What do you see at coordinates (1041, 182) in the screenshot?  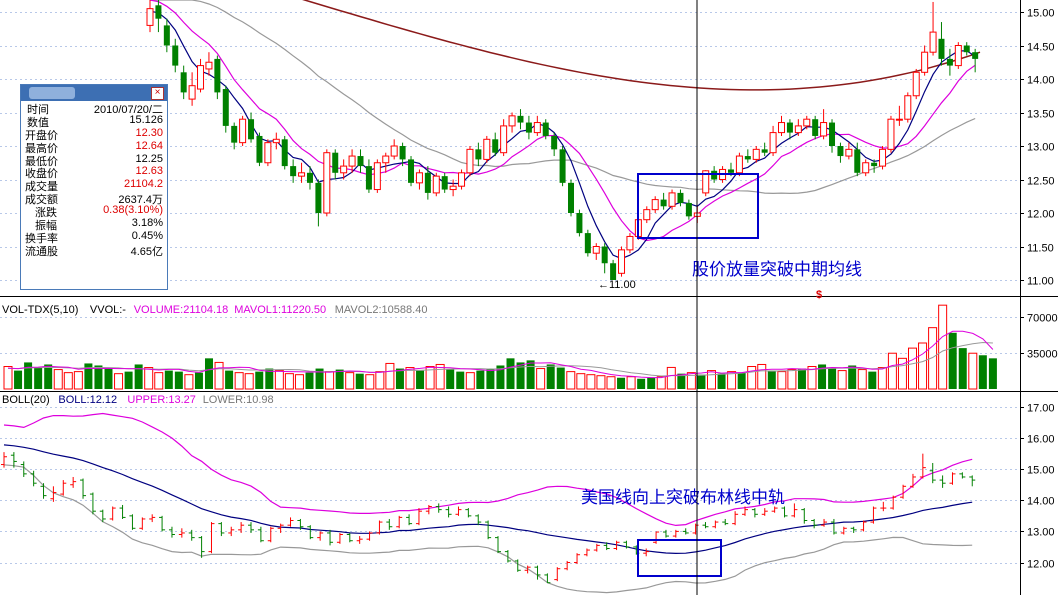 I see `y-tick-label: 12.50` at bounding box center [1041, 182].